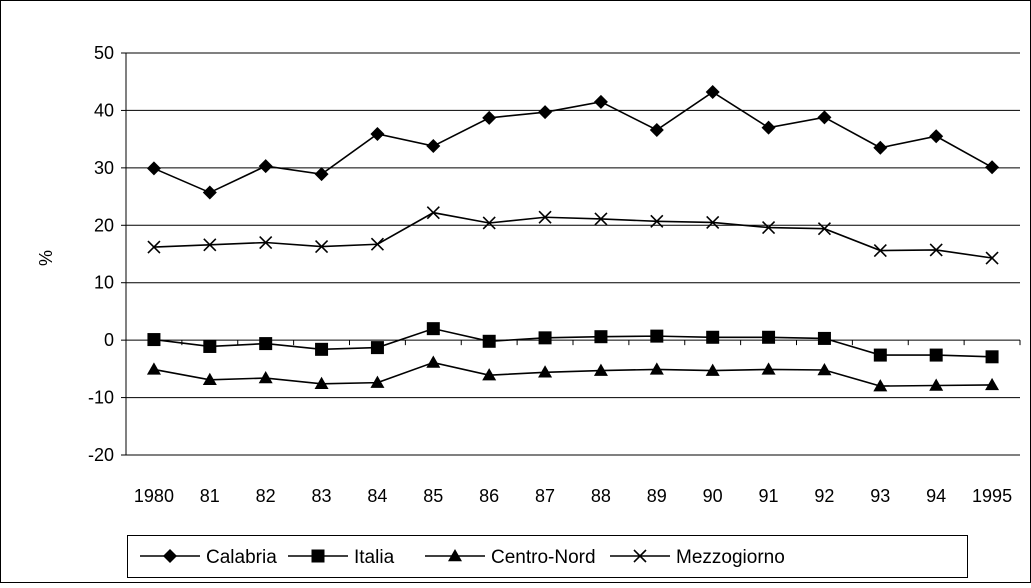  Describe the element at coordinates (318, 556) in the screenshot. I see `legend-marker-italia` at that location.